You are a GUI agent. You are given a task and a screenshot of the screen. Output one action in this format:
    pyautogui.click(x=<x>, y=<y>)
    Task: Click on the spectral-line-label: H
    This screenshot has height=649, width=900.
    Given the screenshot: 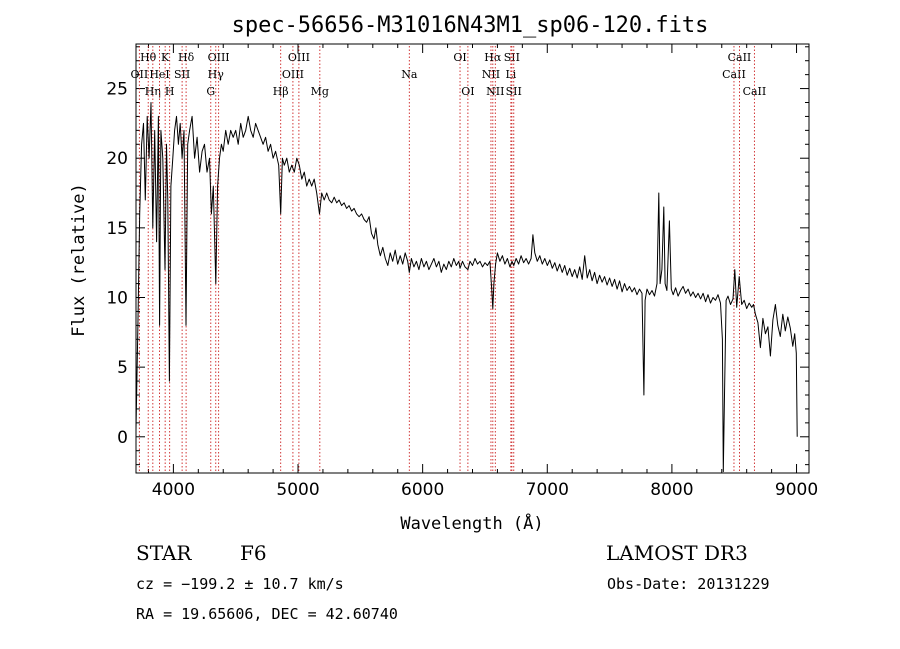 What is the action you would take?
    pyautogui.click(x=170, y=91)
    